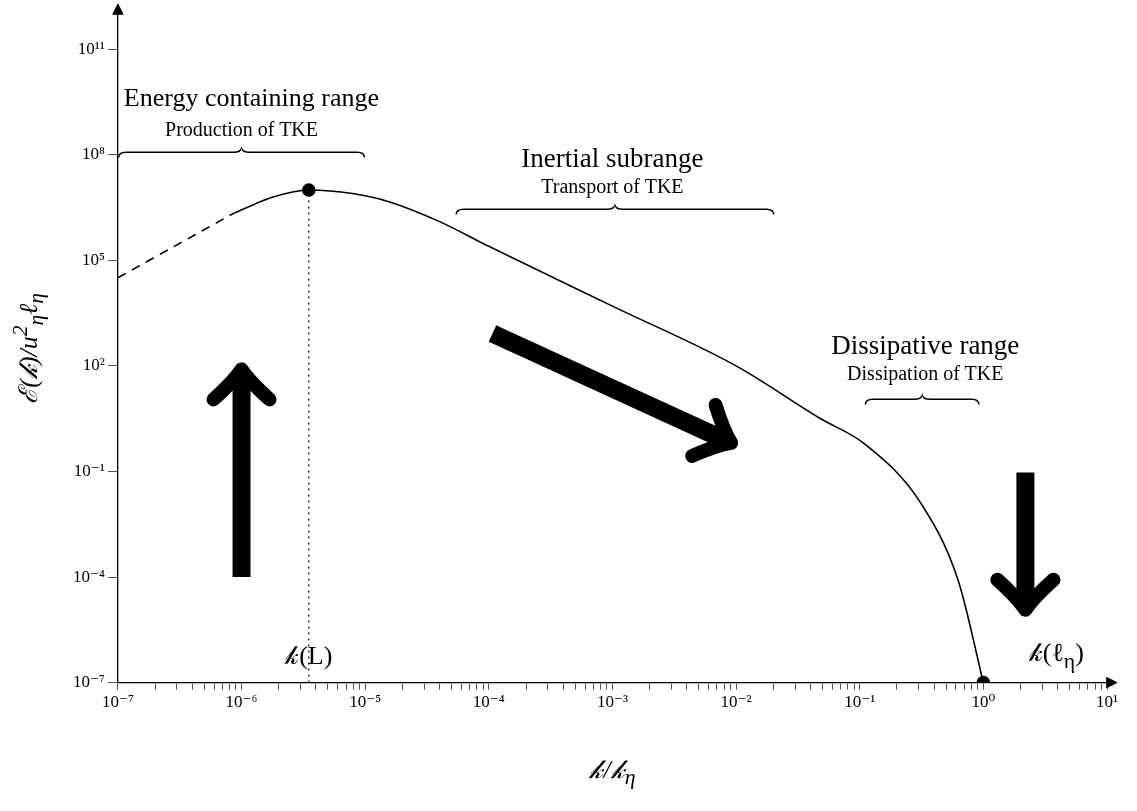  I want to click on y-tick-label: 10⁻¹, so click(89, 470).